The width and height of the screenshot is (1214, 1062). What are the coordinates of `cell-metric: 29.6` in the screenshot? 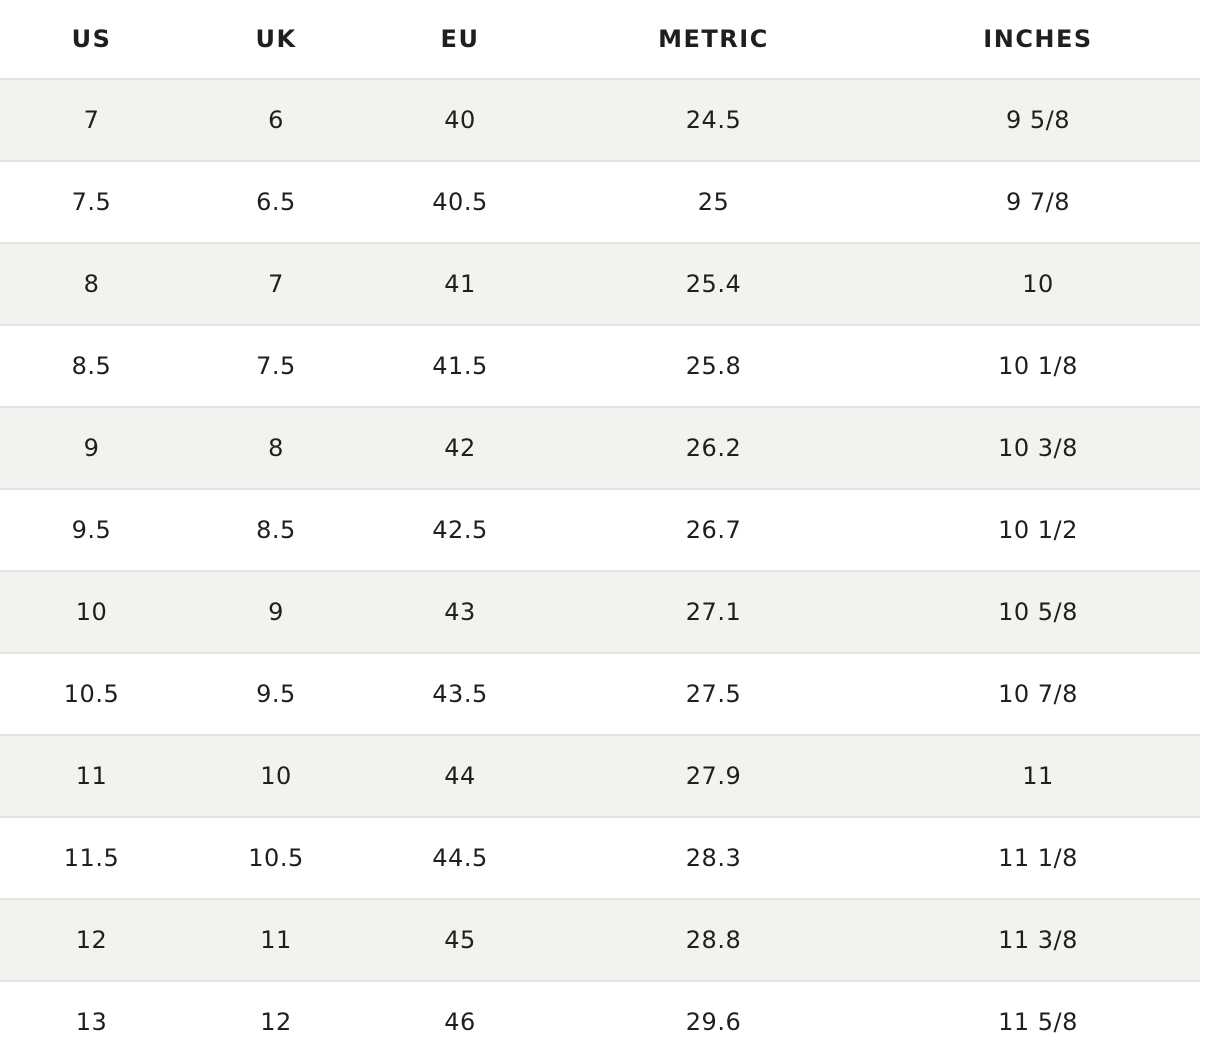 It's located at (713, 1021).